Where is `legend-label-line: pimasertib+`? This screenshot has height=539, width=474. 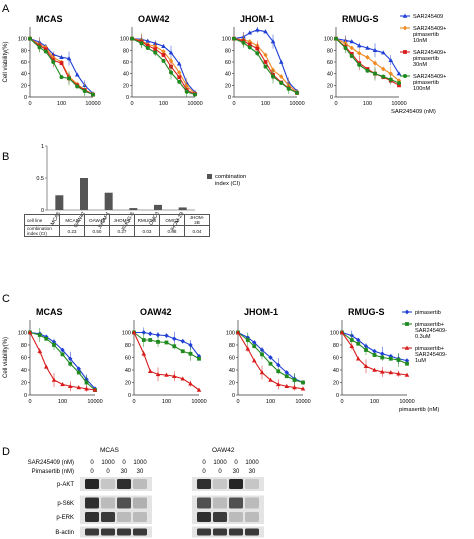
legend-label-line: pimasertib+ is located at coordinates (429, 349).